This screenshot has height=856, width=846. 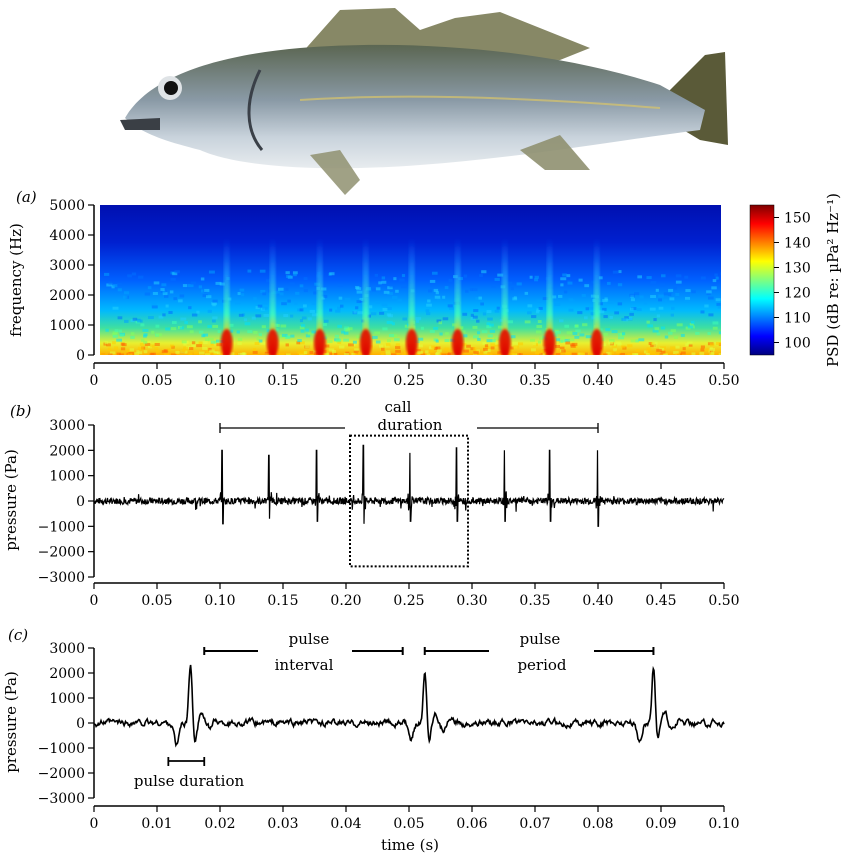 What do you see at coordinates (409, 705) in the screenshot?
I see `pressure-series-c` at bounding box center [409, 705].